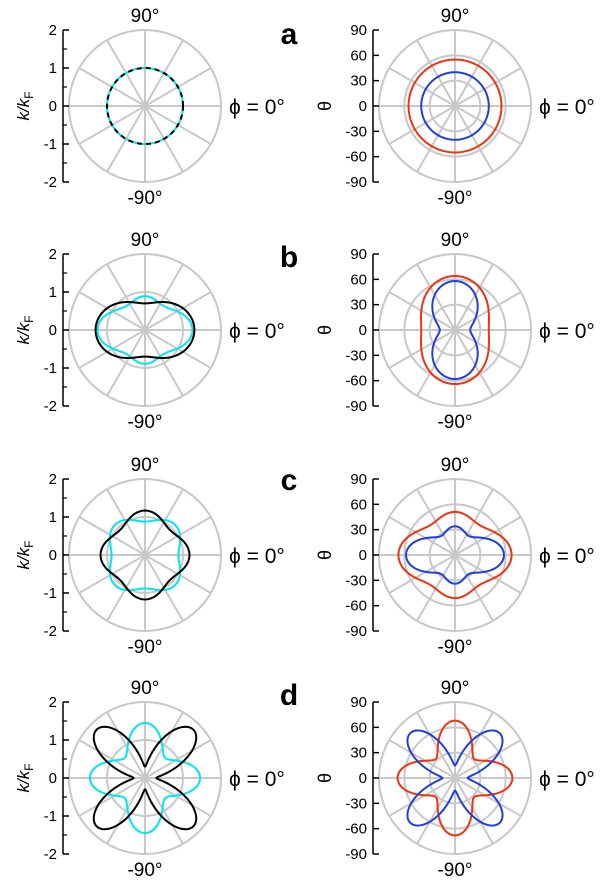 The image size is (603, 883). I want to click on polar-plot-c-k: 2 1 0 -1 -2 k/kF 90° -90° ϕ = 0°, so click(149, 556).